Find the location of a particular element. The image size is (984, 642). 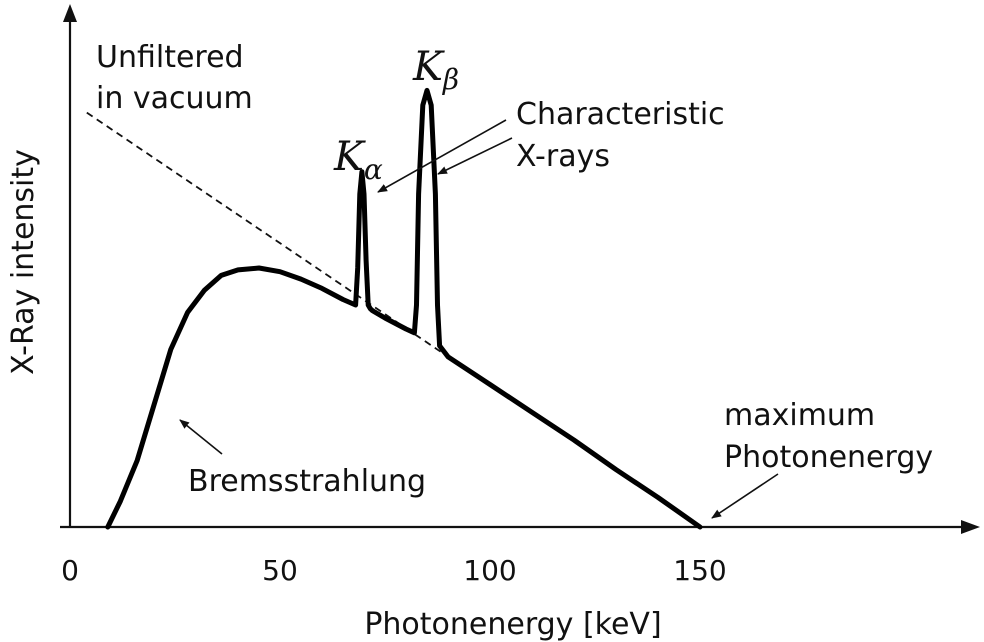

peak-label-k-alpha: Kα is located at coordinates (358, 160).